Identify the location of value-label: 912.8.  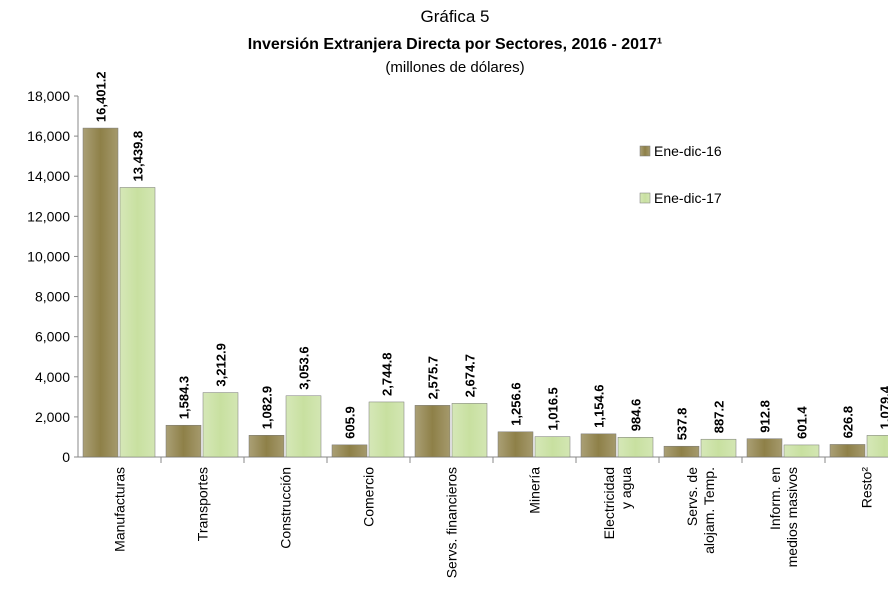
(765, 416).